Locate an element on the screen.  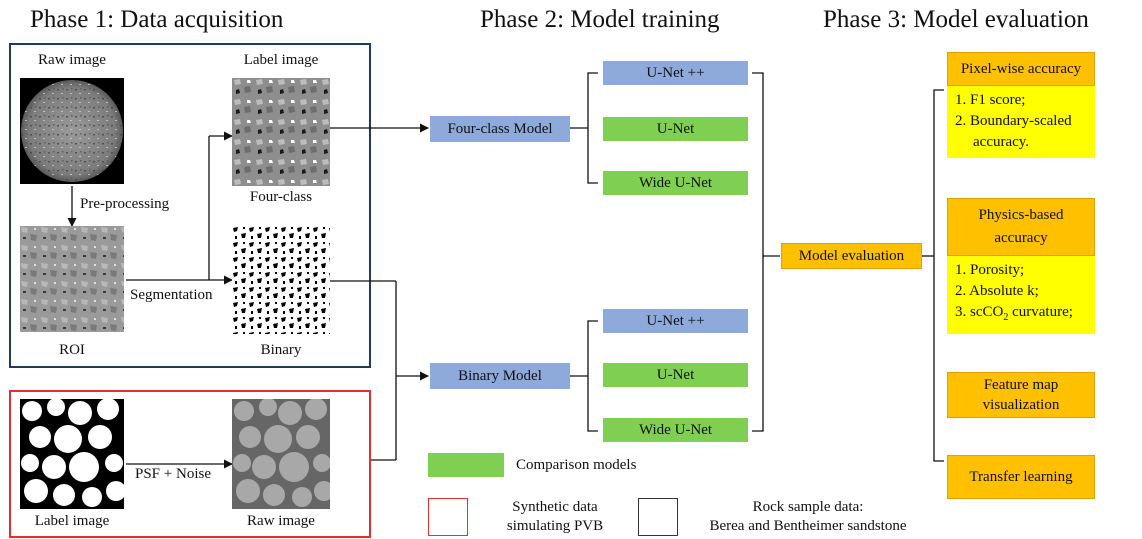
porosity-item: 1. Porosity; is located at coordinates (990, 270).